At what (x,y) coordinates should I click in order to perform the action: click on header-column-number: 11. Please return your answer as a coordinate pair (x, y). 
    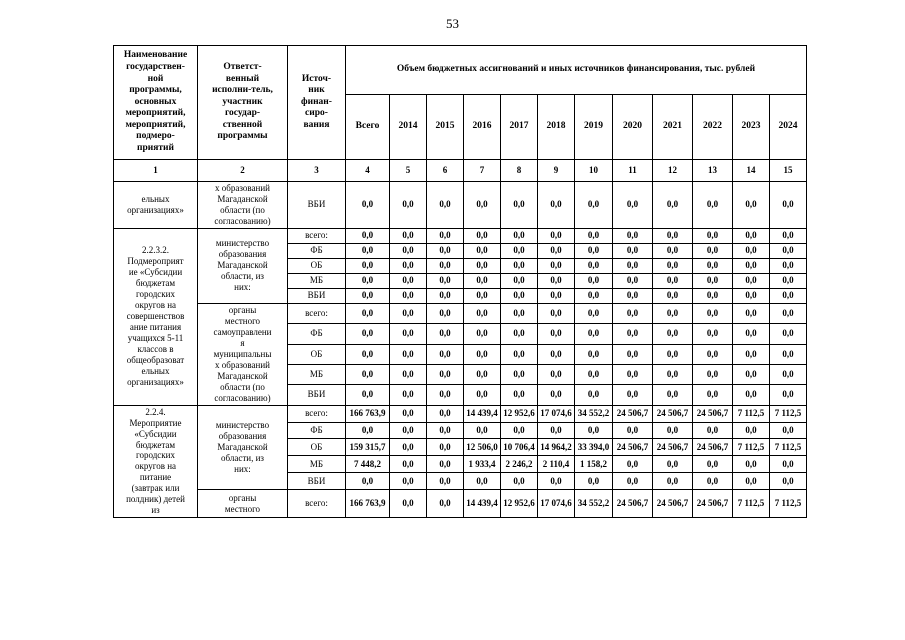
    Looking at the image, I should click on (632, 170).